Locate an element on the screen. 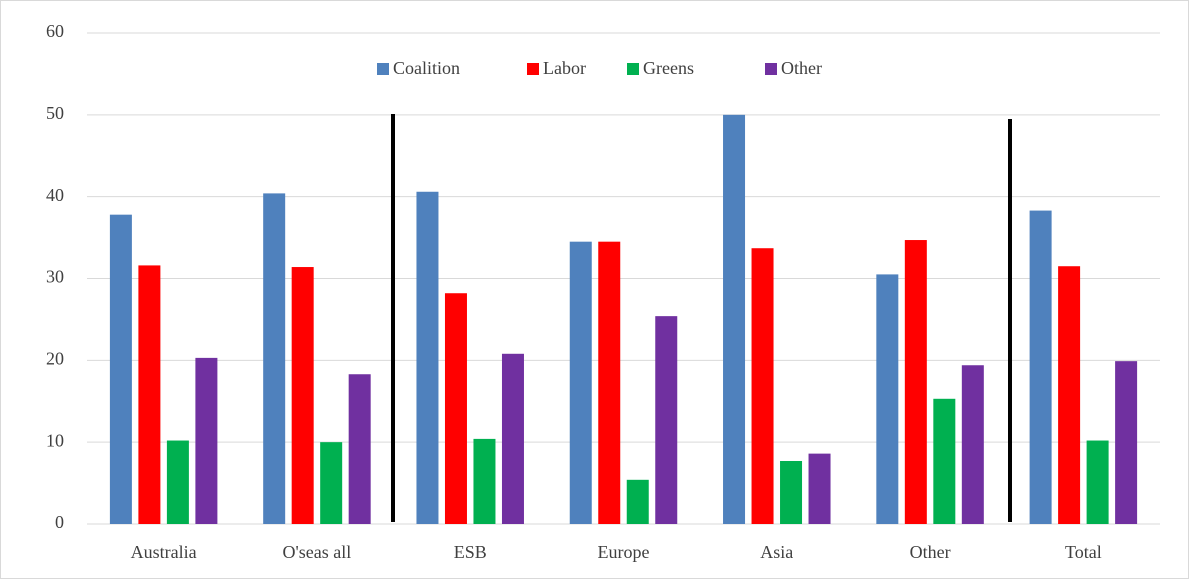  x-tick-label: O'seas all is located at coordinates (317, 552).